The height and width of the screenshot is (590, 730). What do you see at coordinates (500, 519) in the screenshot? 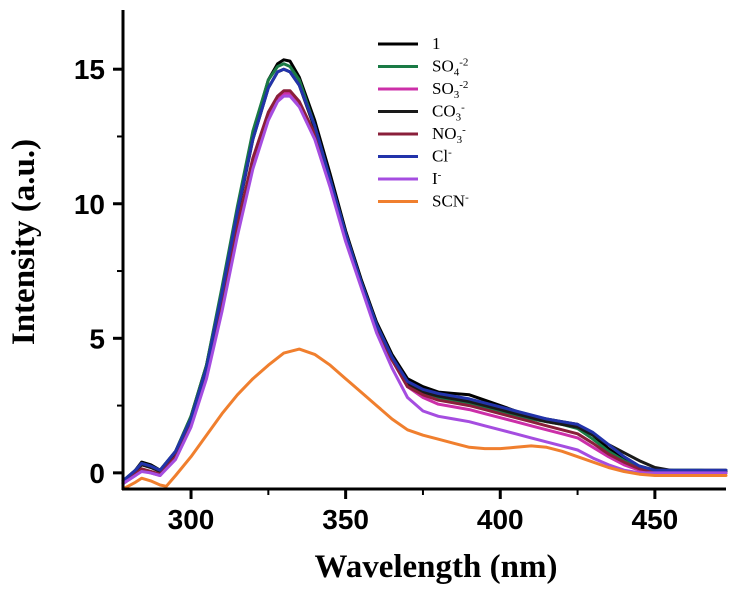
I see `x-tick-label: 400` at bounding box center [500, 519].